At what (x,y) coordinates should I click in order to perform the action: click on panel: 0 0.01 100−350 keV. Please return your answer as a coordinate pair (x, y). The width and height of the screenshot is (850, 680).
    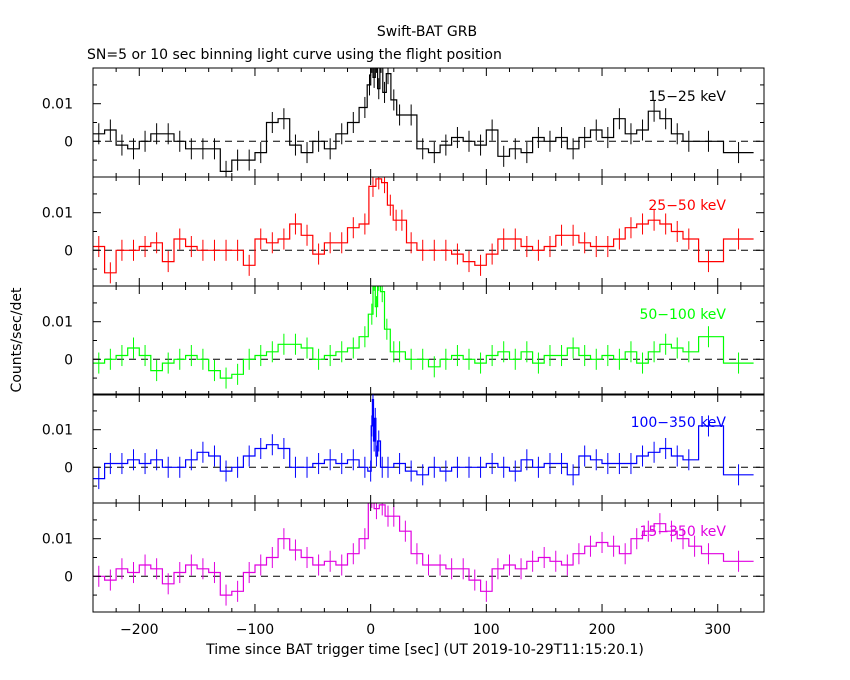
    Looking at the image, I should click on (403, 448).